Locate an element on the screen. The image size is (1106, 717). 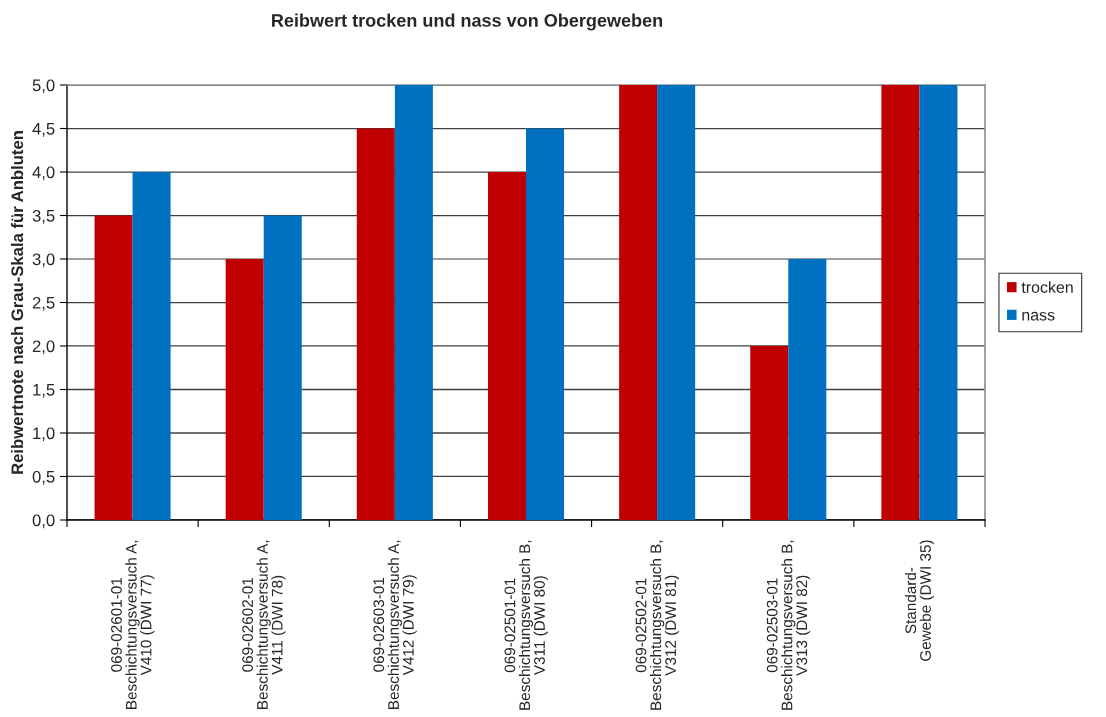
x-tick-label: 069-02502-01 Beschichtungsversuch B, V312 (DWI 81) is located at coordinates (657, 625).